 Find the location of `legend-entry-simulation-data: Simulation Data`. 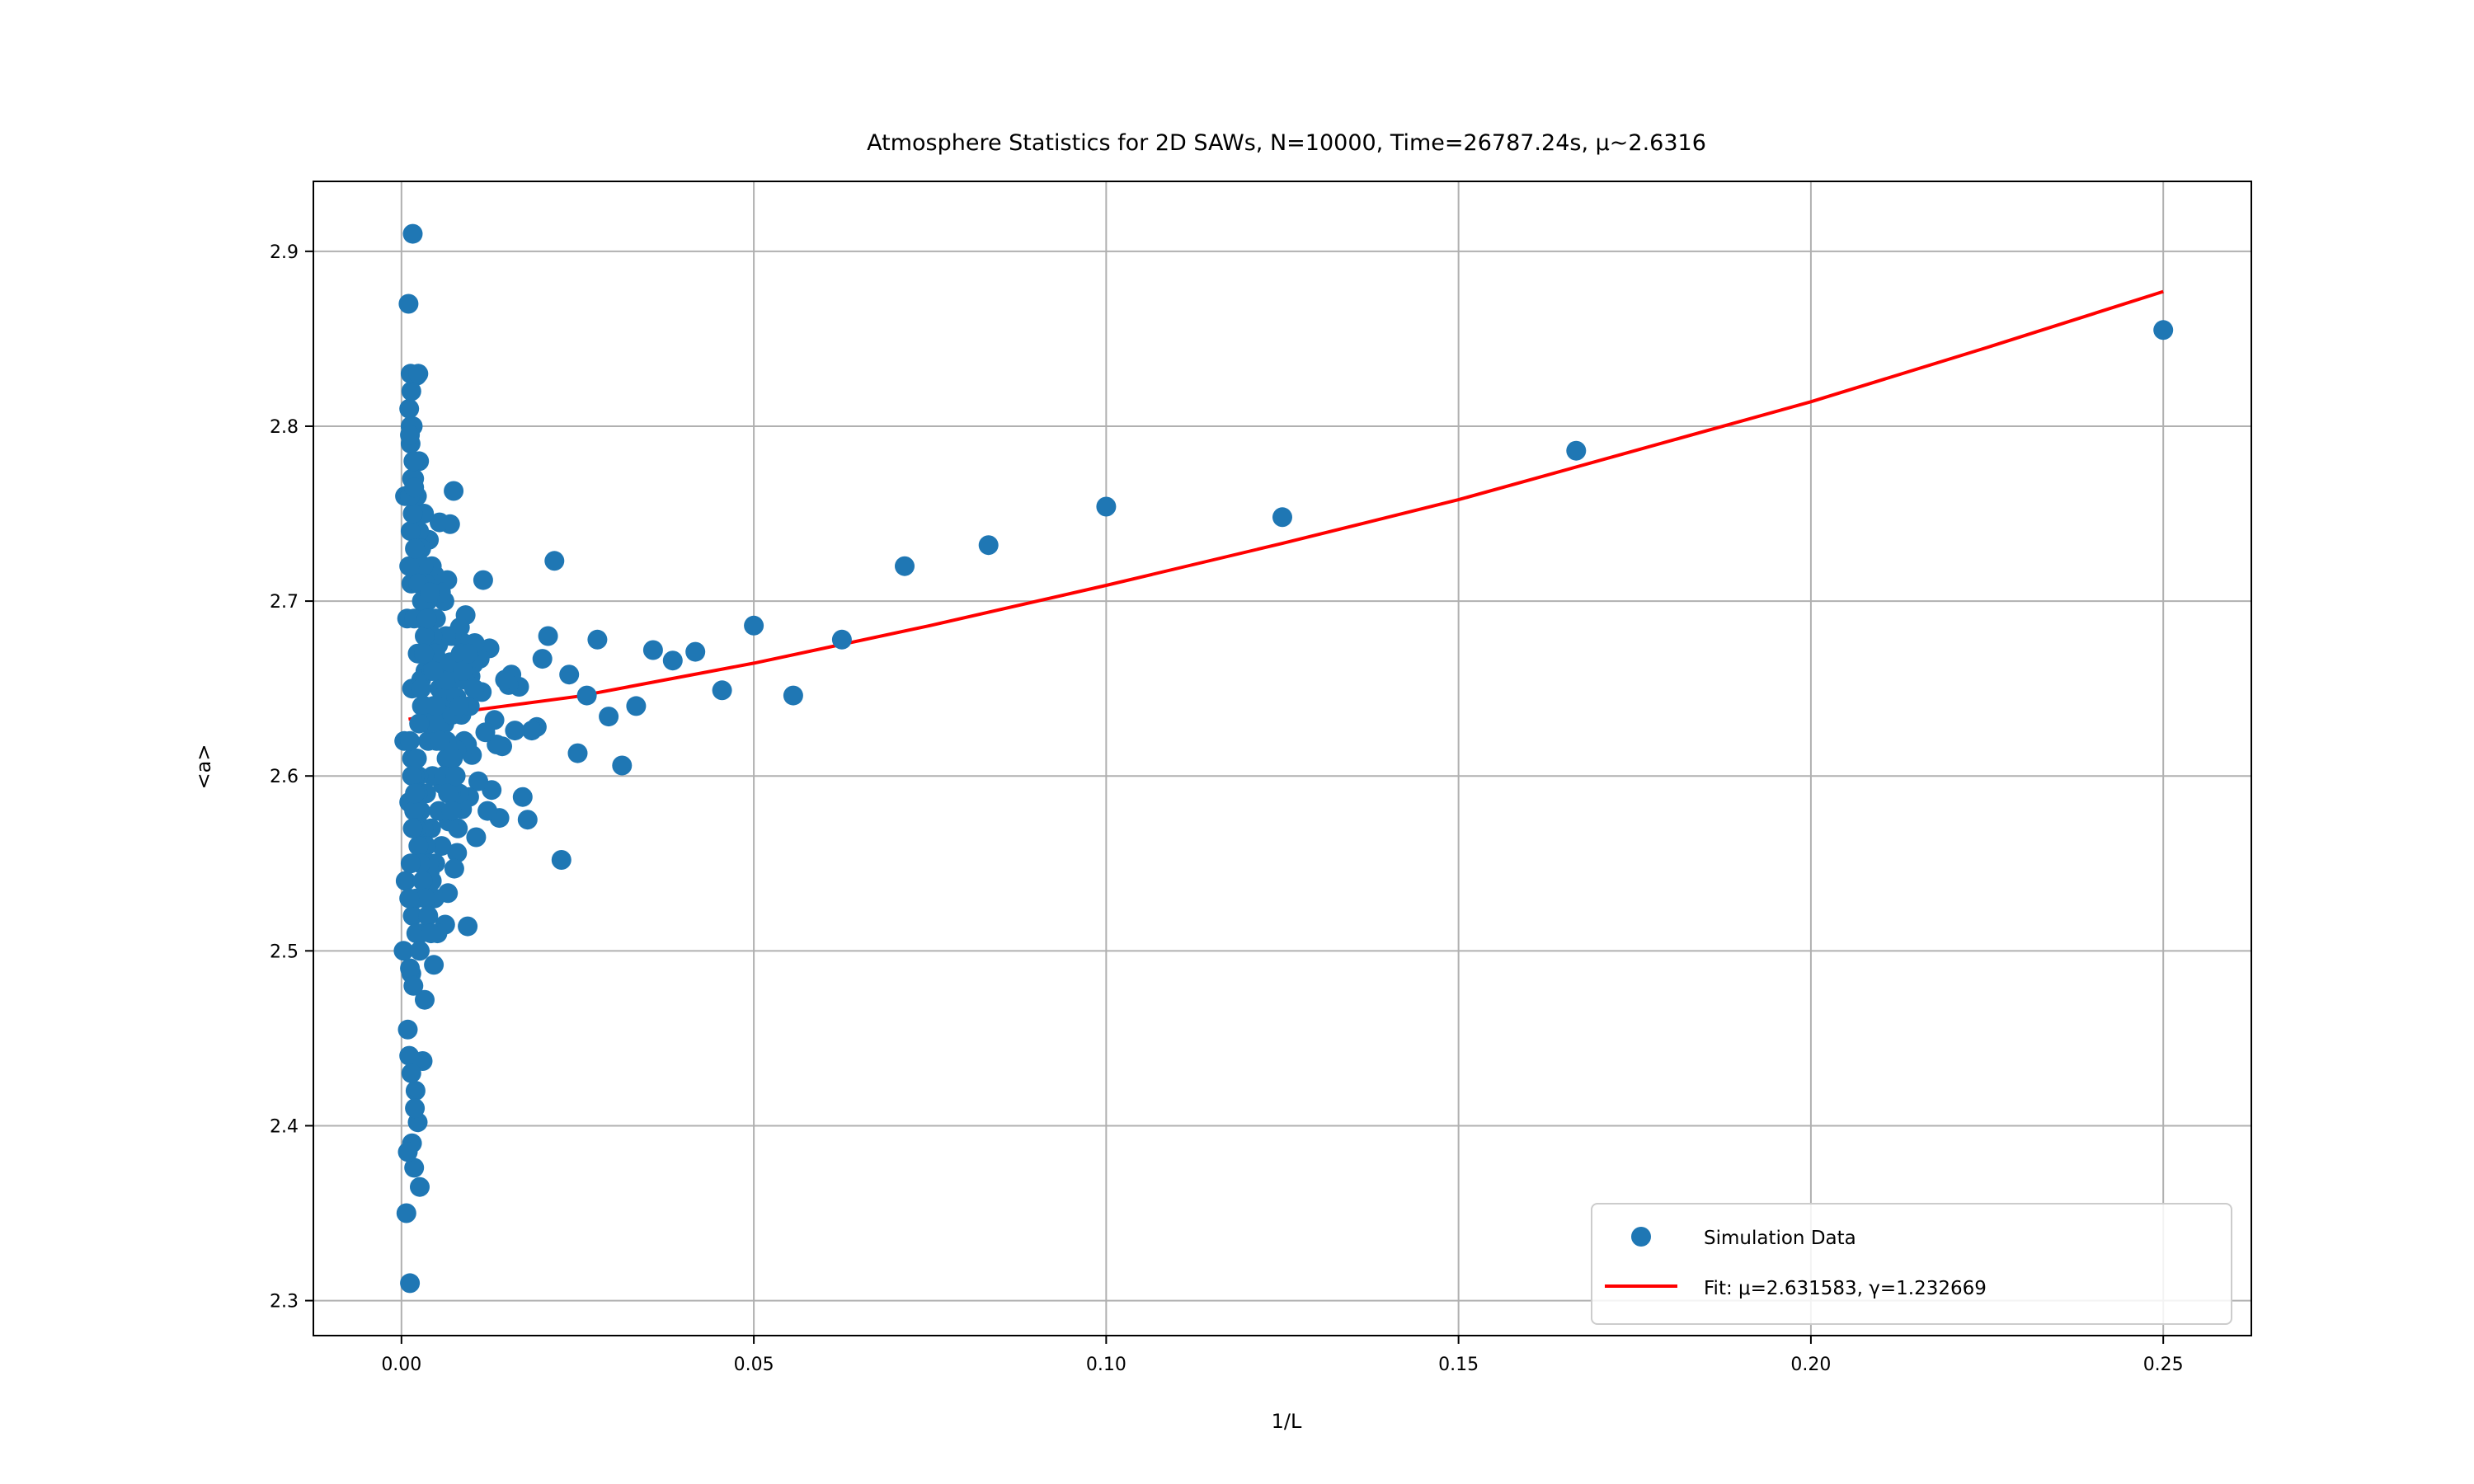

legend-entry-simulation-data: Simulation Data is located at coordinates (1780, 1238).